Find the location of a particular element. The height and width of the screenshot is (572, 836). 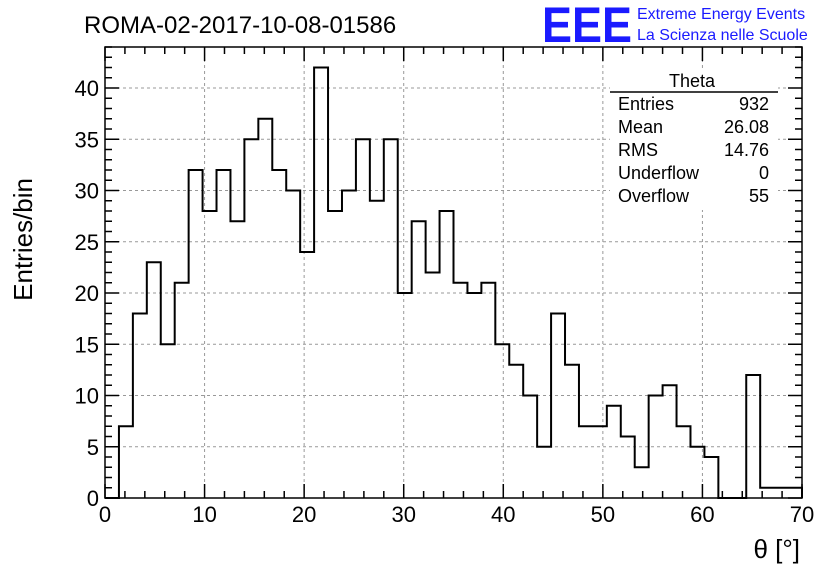

stats-row-label: Underflow is located at coordinates (659, 173).